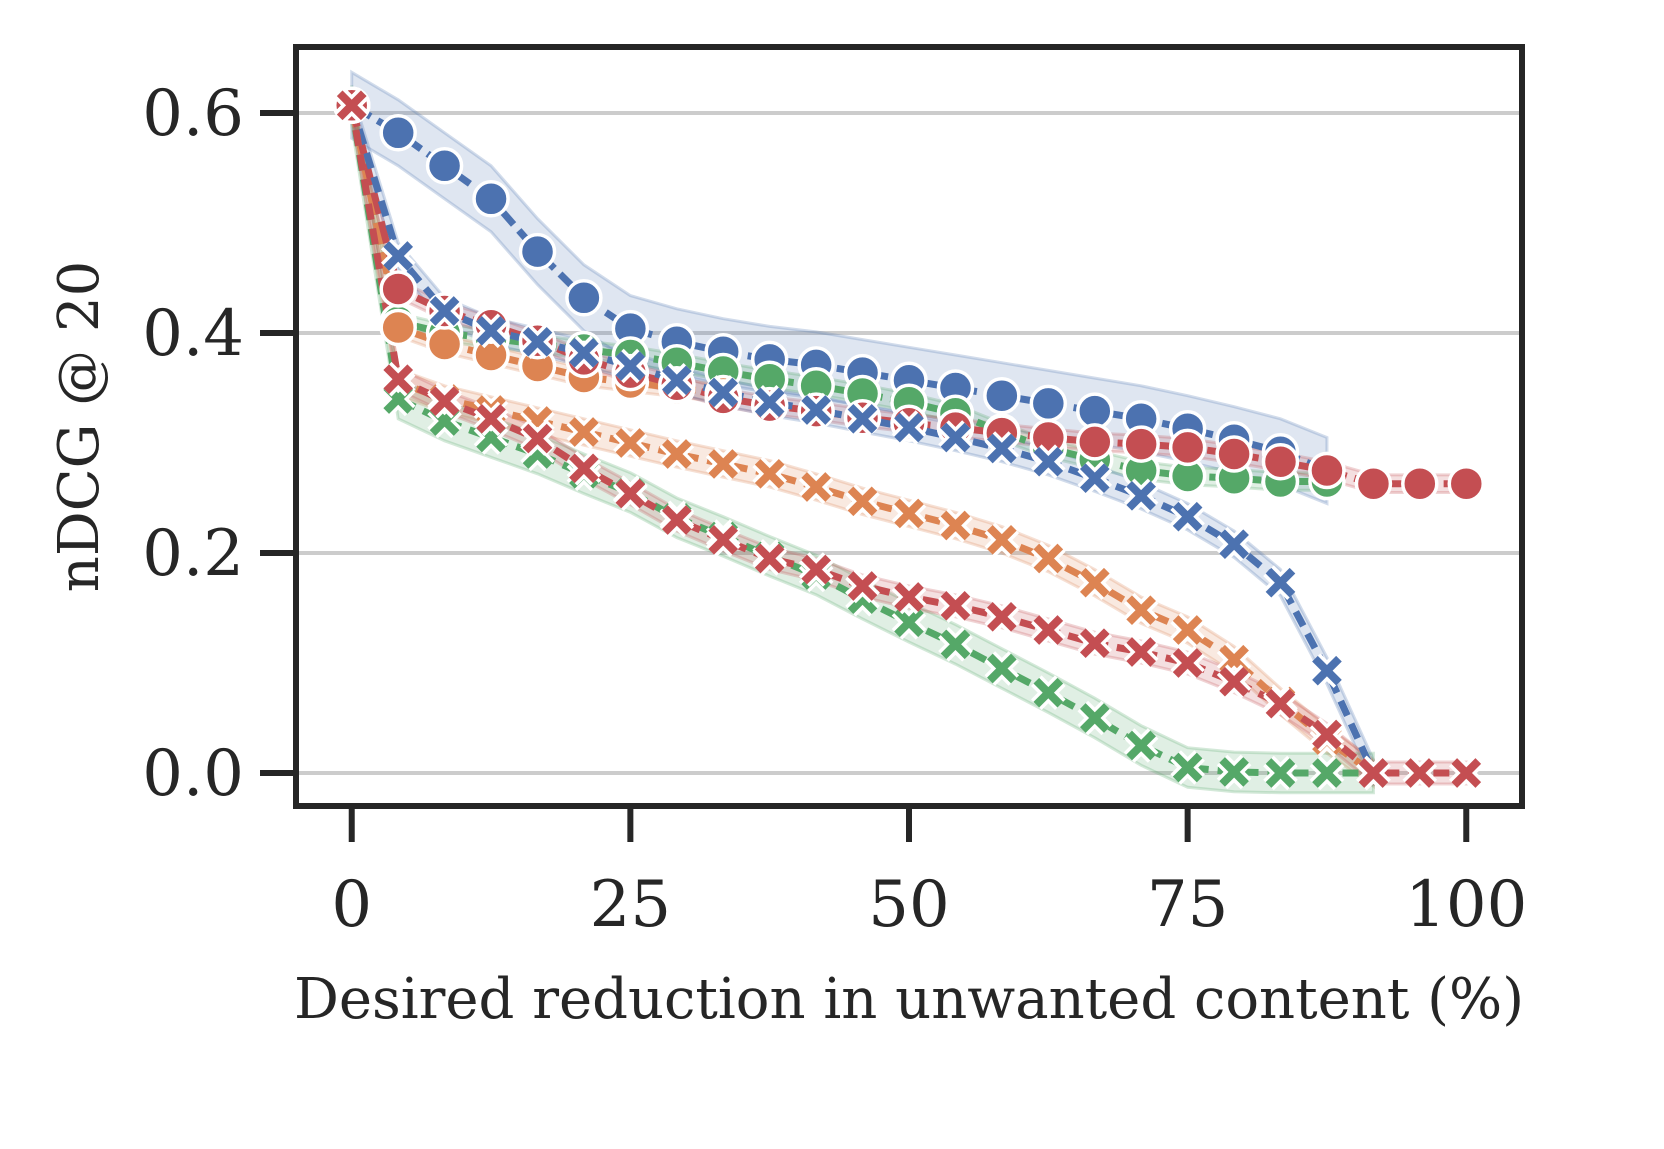  I want to click on orange-circle-marker, so click(398, 327).